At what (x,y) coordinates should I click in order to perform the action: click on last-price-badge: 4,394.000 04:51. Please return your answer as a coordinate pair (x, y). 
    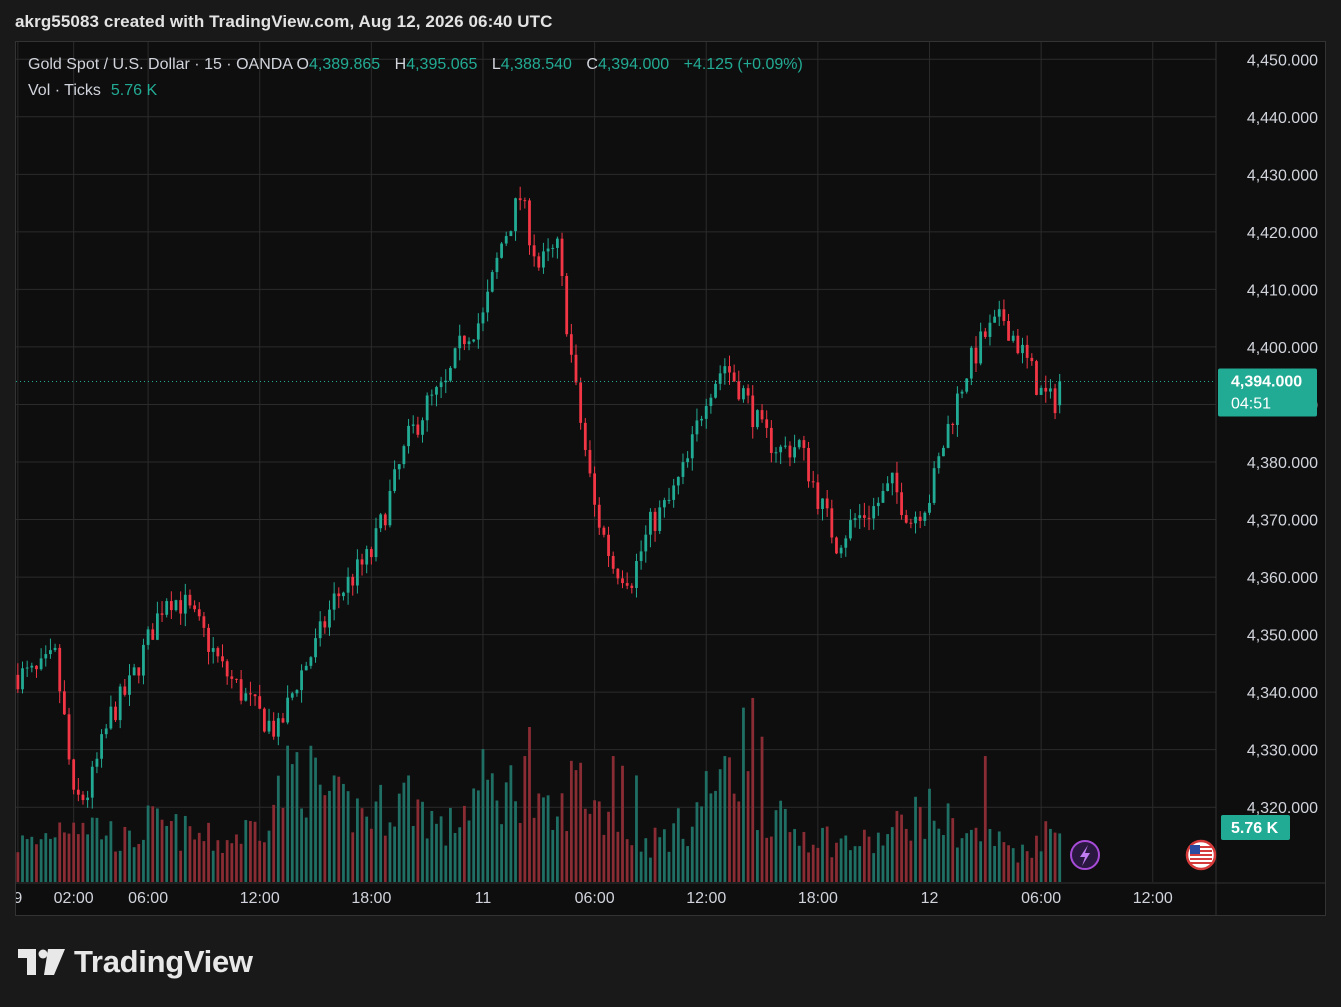
    Looking at the image, I should click on (1267, 392).